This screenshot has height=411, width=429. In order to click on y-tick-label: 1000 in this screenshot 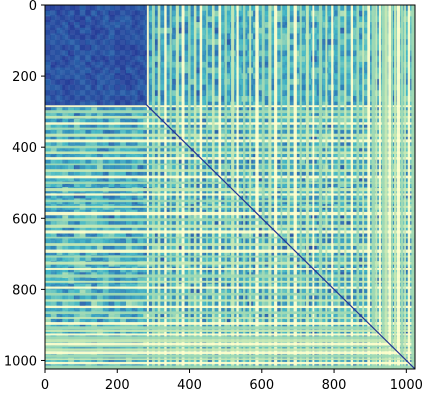, I will do `click(20, 361)`.